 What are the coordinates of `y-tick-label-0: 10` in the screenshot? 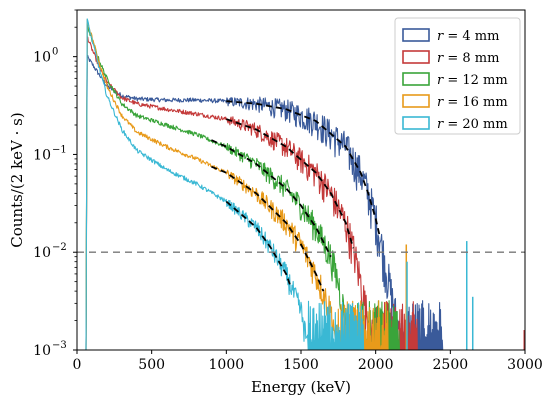 It's located at (42, 351).